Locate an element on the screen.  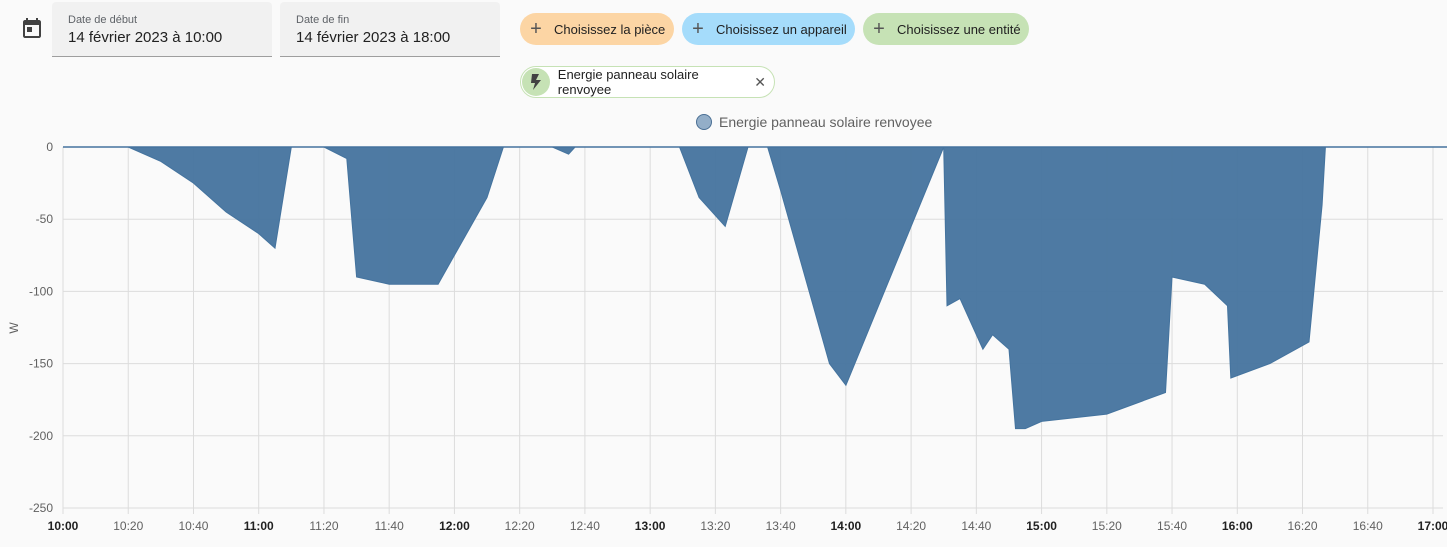
choose-entity-chip: + Choisissez une entité is located at coordinates (946, 29).